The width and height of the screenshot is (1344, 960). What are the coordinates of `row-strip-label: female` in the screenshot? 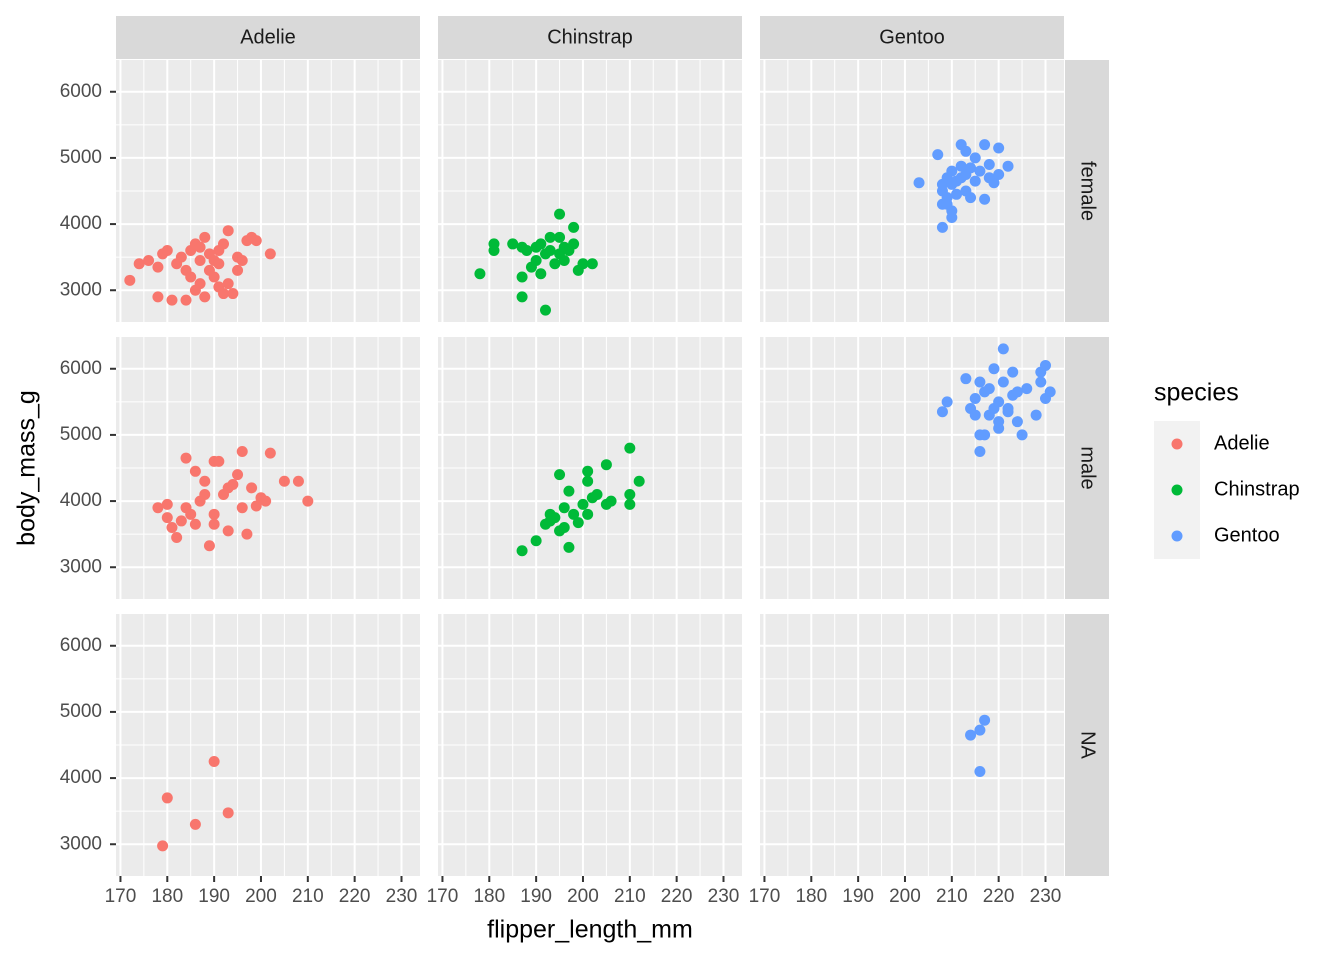 It's located at (1088, 191).